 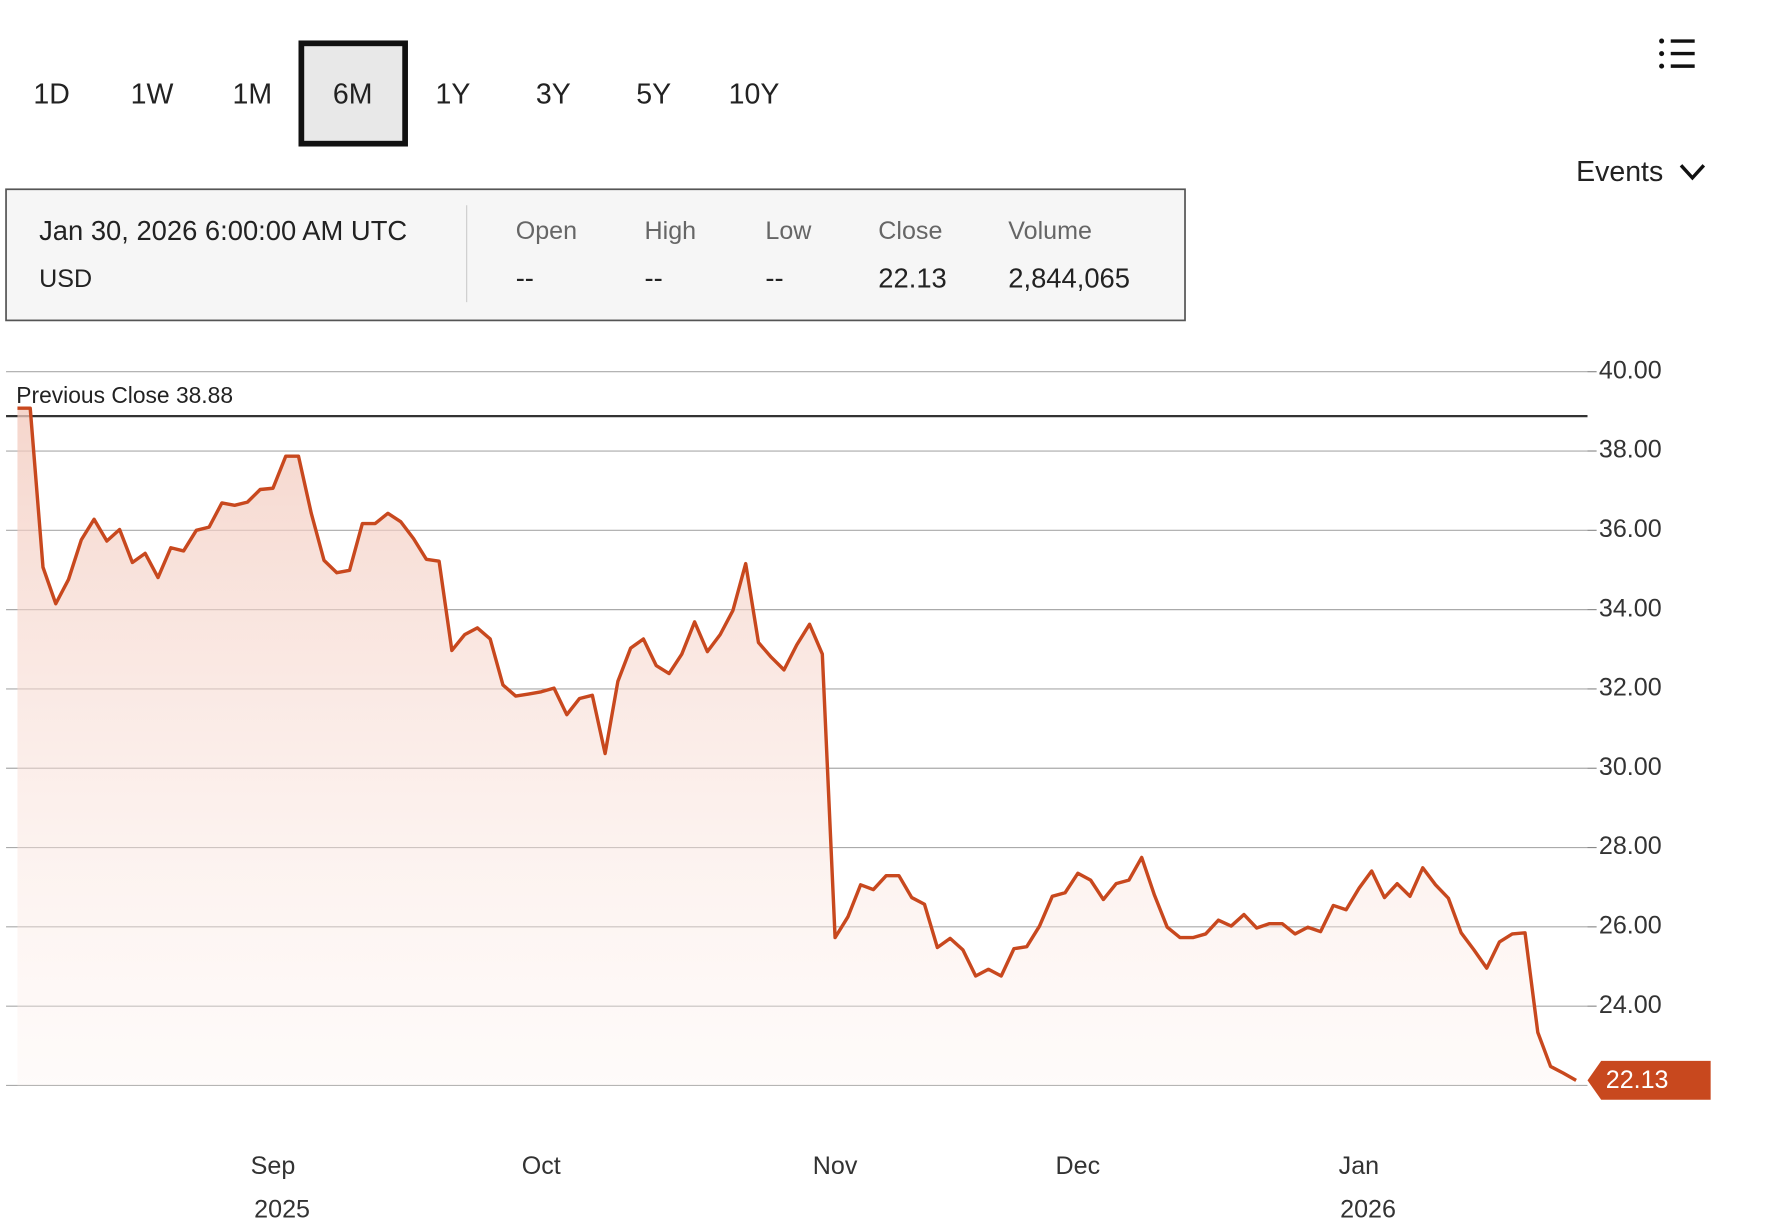 What do you see at coordinates (282, 1210) in the screenshot?
I see `x-year-label: 2025` at bounding box center [282, 1210].